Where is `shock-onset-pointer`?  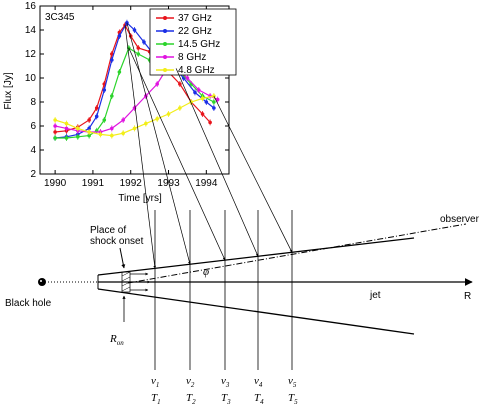 shock-onset-pointer is located at coordinates (122, 258).